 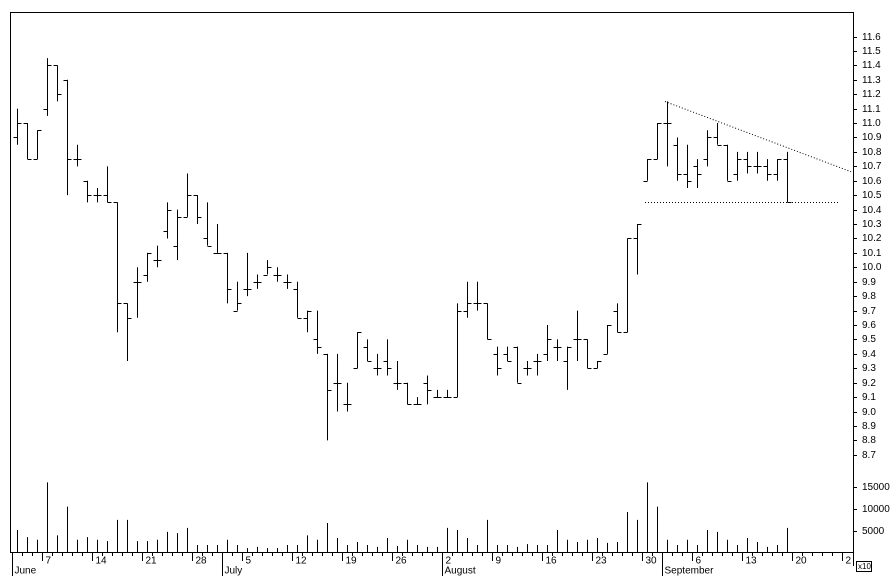 What do you see at coordinates (249, 561) in the screenshot?
I see `x-tick-label: 5` at bounding box center [249, 561].